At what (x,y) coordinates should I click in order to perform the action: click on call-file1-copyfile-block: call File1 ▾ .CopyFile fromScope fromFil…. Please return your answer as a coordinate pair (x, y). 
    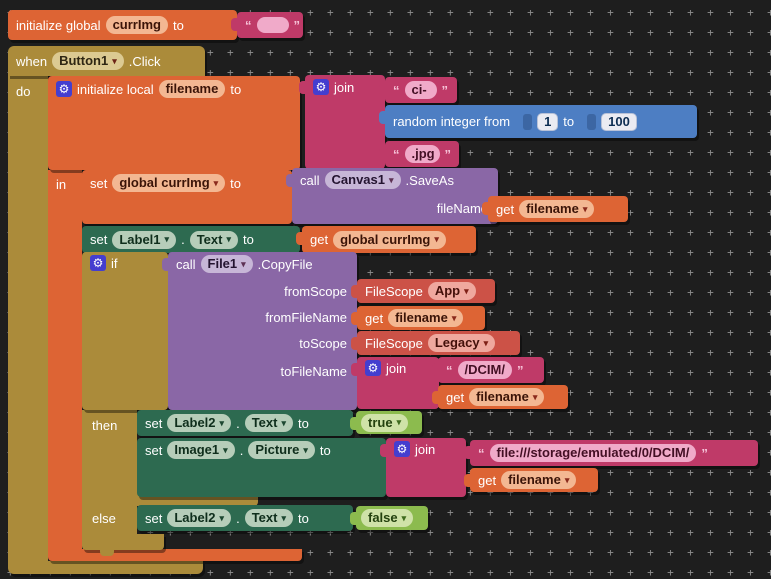
    Looking at the image, I should click on (259, 331).